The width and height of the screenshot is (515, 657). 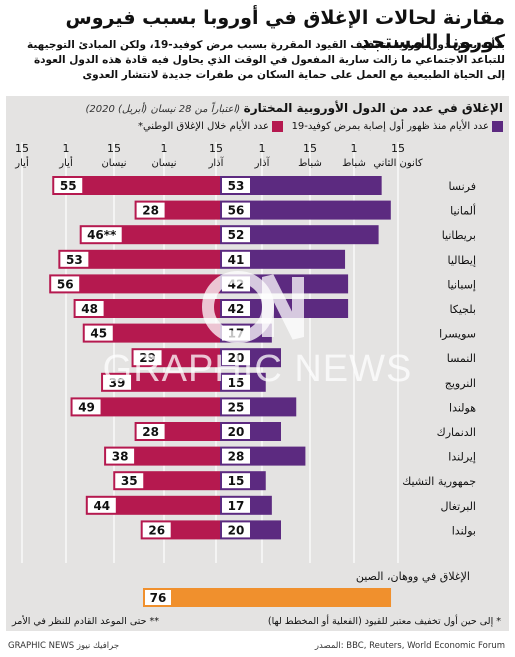 I want to click on value-label-after: 29, so click(x=147, y=358).